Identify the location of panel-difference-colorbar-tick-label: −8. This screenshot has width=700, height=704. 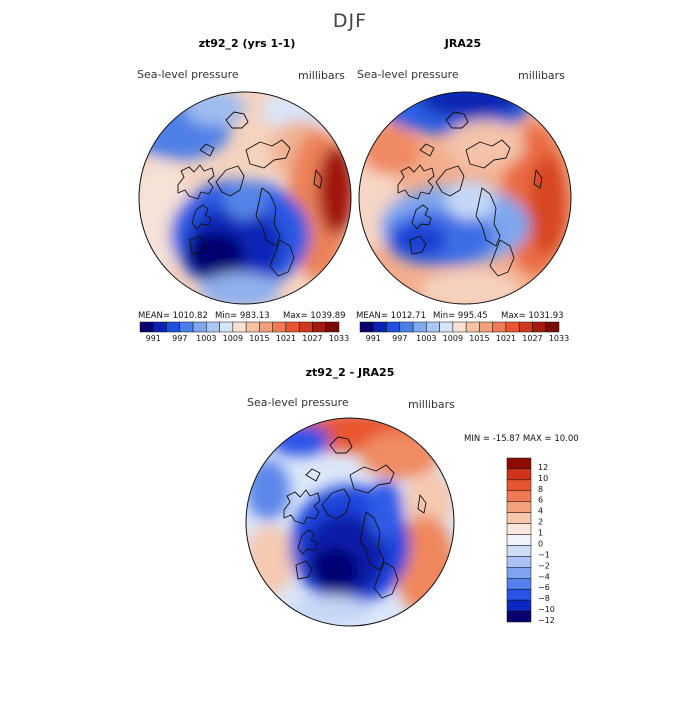
(544, 598).